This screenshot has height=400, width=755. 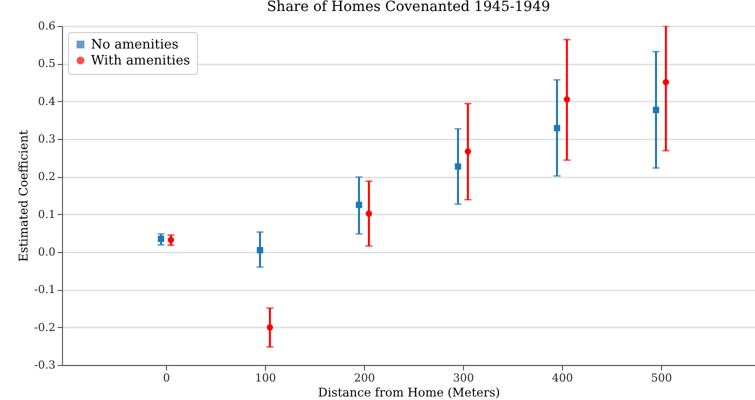 I want to click on y-tick-label: 0.0, so click(x=47, y=252).